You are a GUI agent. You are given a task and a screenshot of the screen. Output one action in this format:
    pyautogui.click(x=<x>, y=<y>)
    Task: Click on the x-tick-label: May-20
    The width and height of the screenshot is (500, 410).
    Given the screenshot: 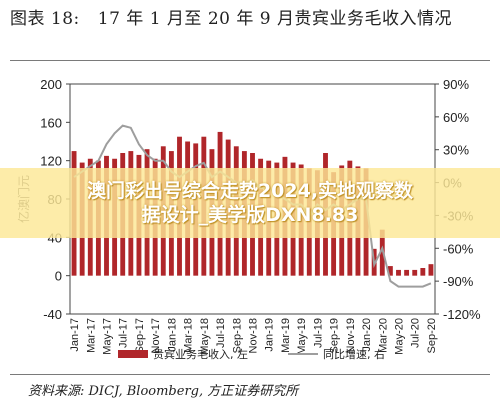 What is the action you would take?
    pyautogui.click(x=400, y=336)
    